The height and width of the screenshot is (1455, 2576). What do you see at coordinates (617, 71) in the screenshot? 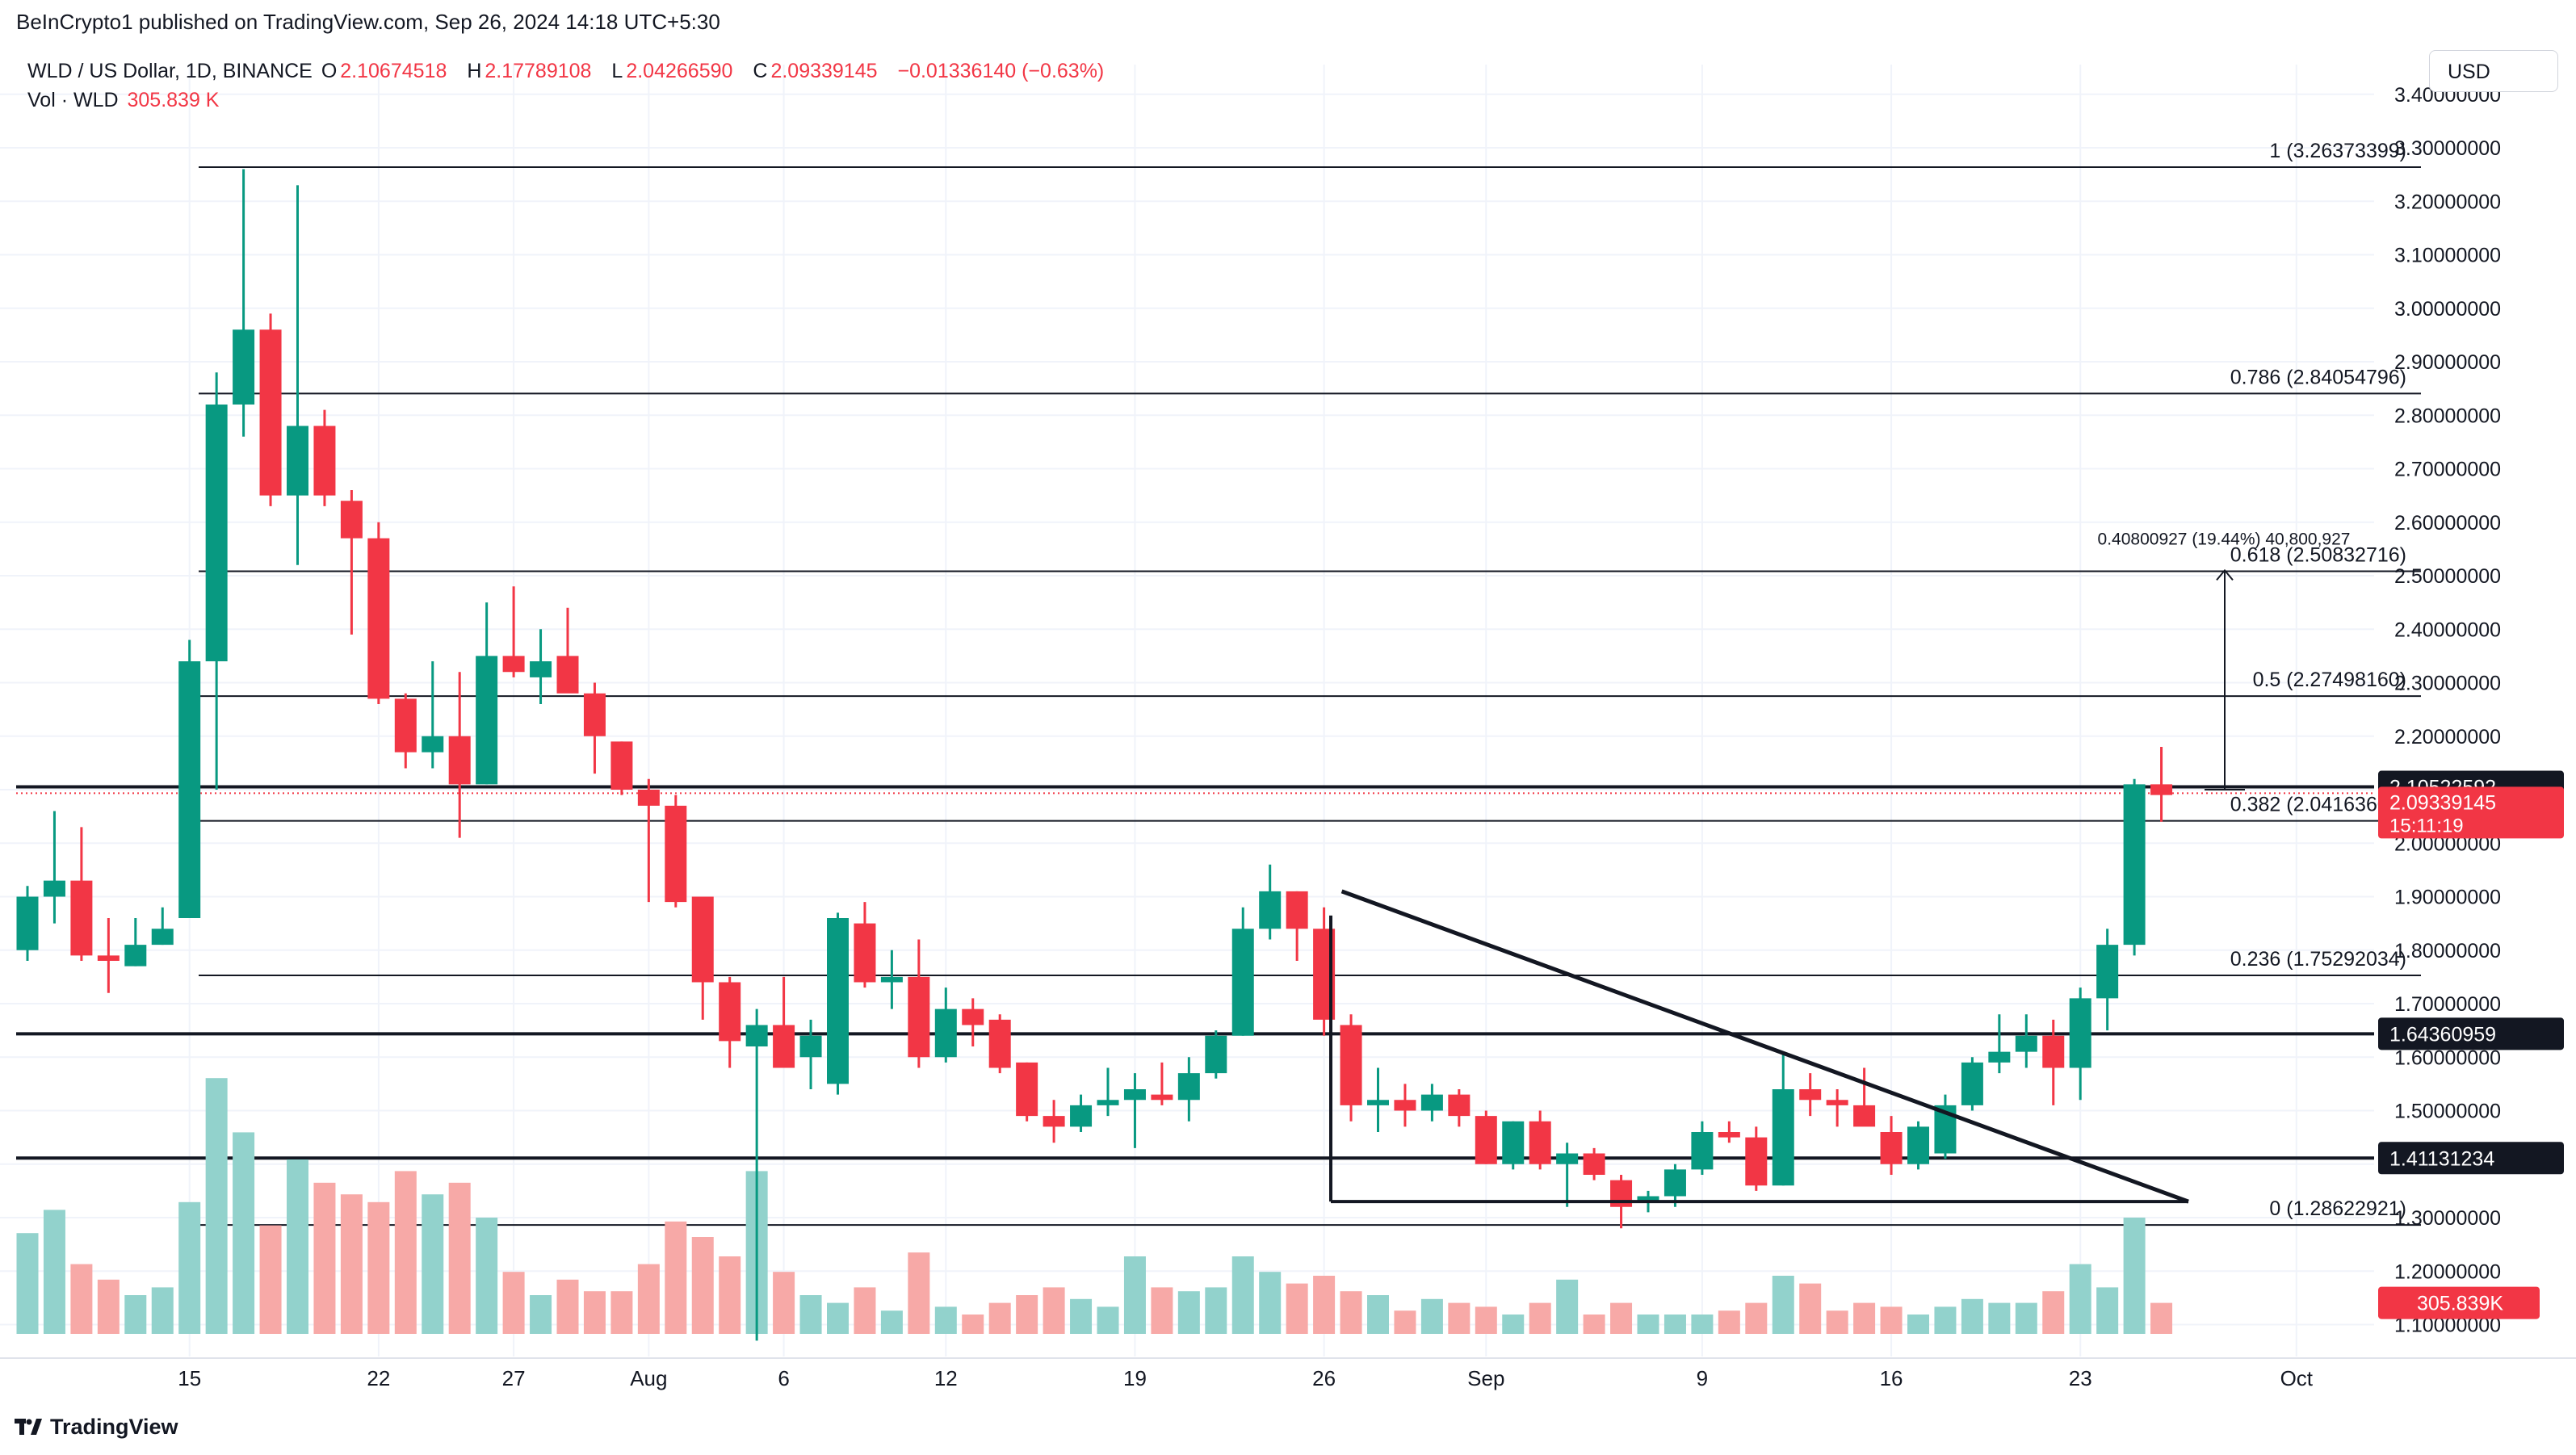
I see `low-label: L` at bounding box center [617, 71].